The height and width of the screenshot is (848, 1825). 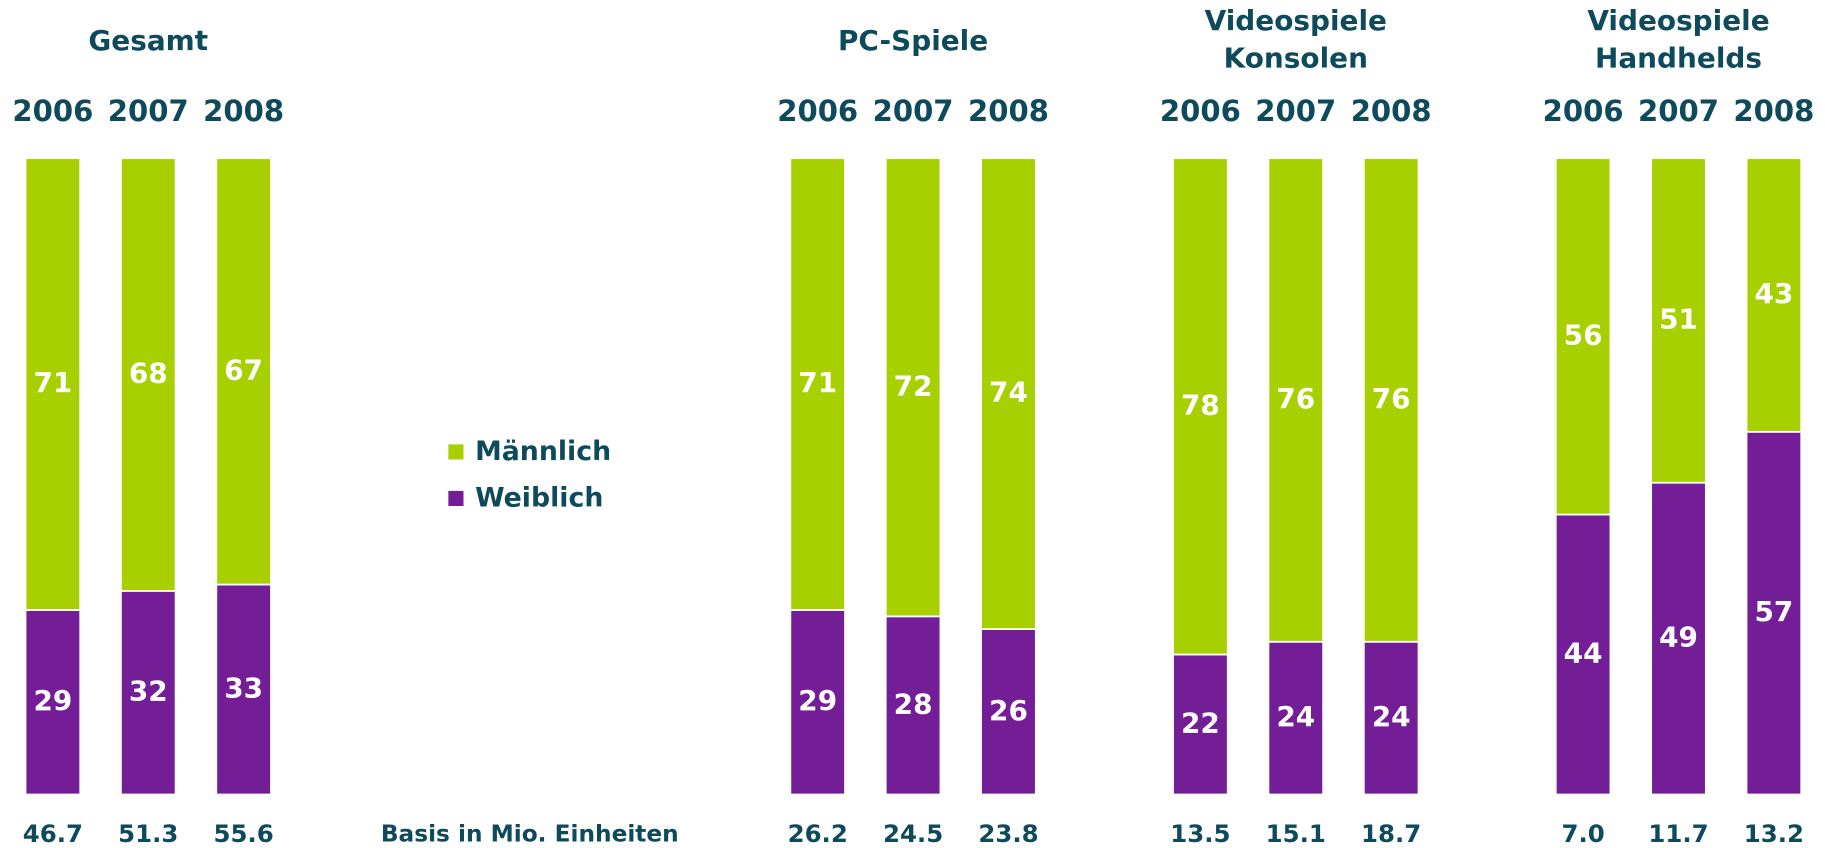 I want to click on base-value: 55.6, so click(x=244, y=833).